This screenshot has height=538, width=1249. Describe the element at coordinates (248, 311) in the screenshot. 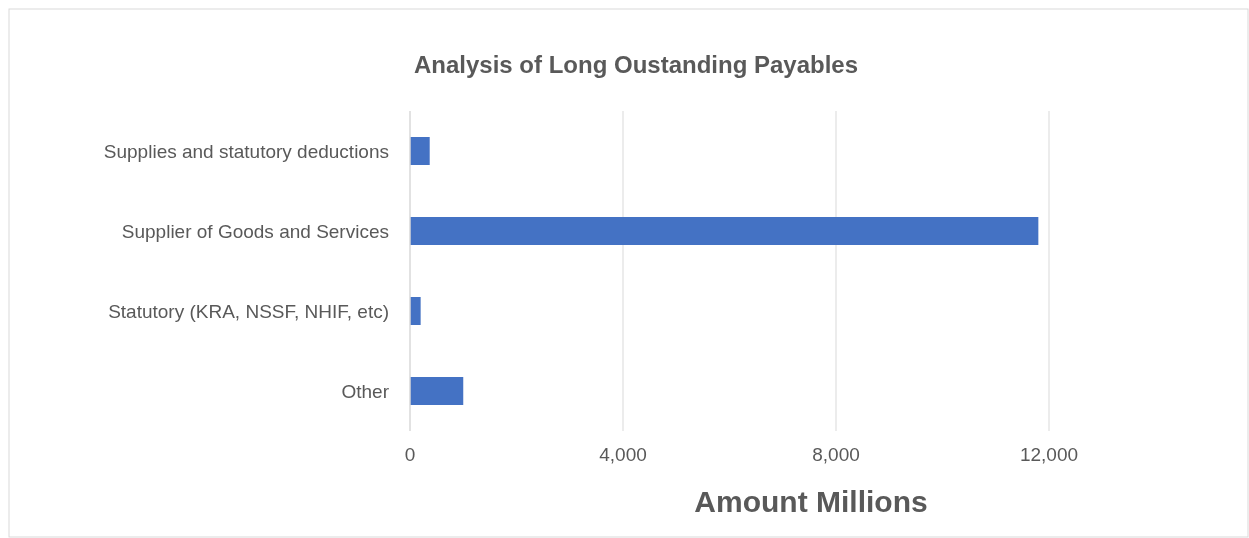

I see `y-tick-label: Statutory (KRA, NSSF, NHIF, etc)` at that location.